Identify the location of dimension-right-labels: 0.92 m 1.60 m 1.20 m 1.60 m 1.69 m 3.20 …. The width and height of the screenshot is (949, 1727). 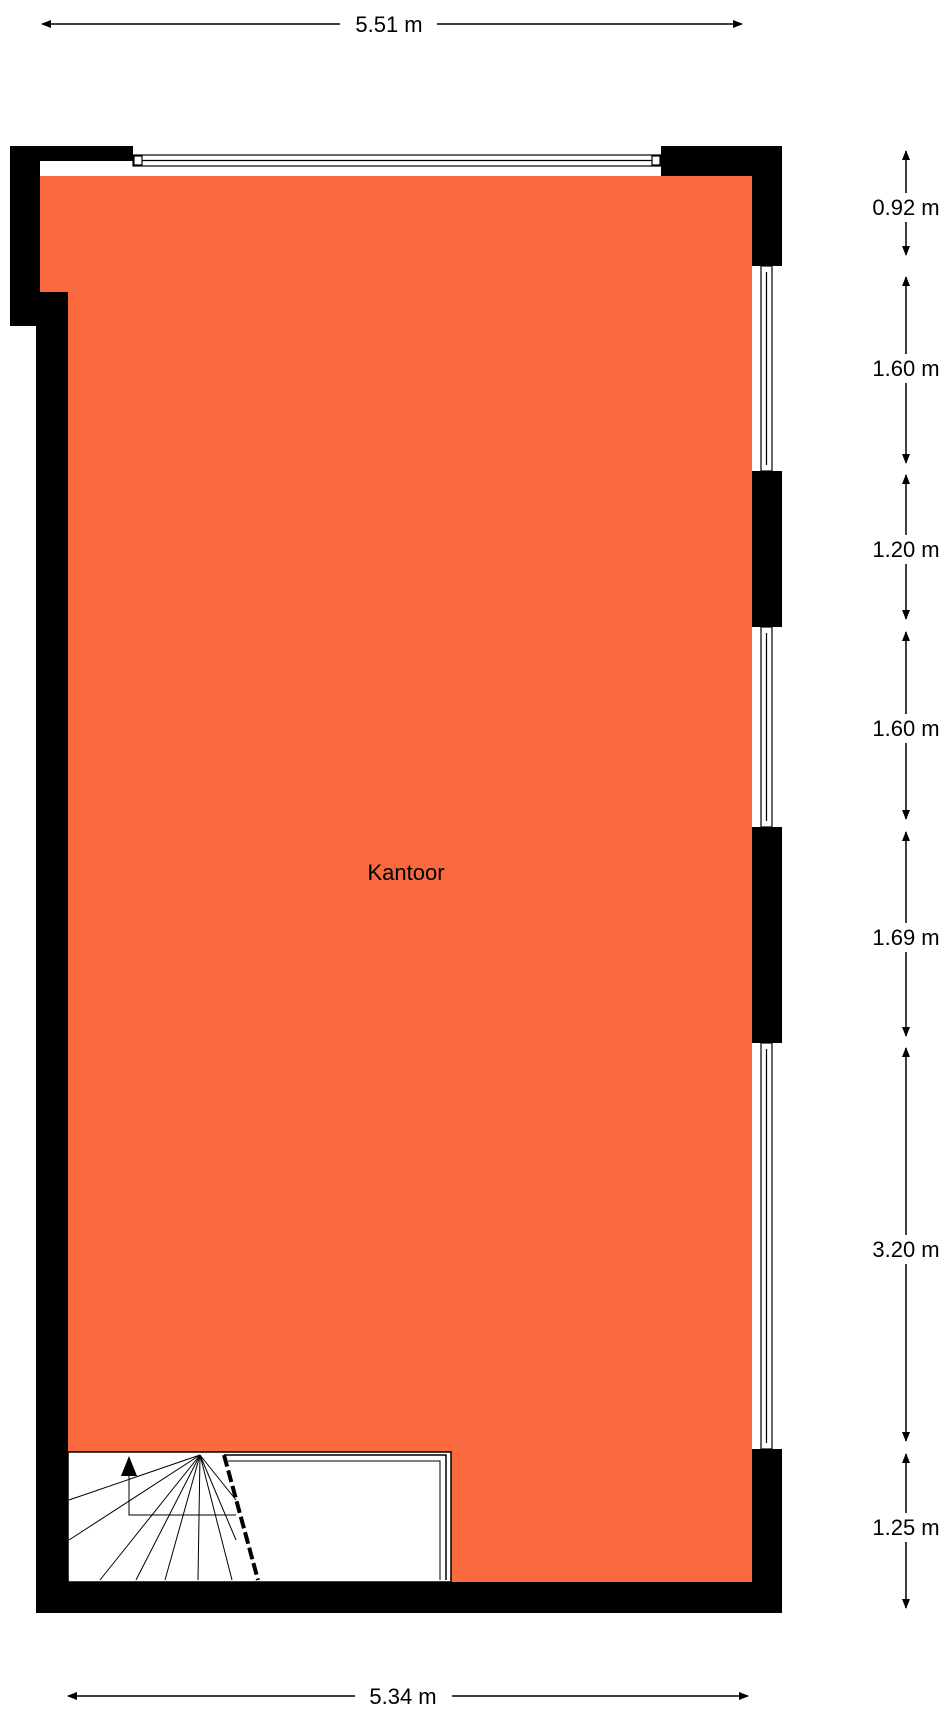
(905, 867).